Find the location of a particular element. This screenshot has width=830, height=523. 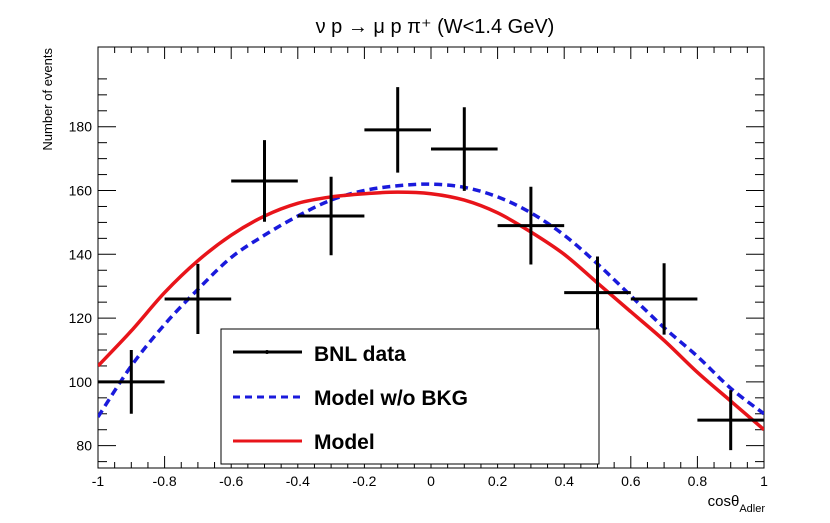

y-tick-label: 120 is located at coordinates (81, 318).